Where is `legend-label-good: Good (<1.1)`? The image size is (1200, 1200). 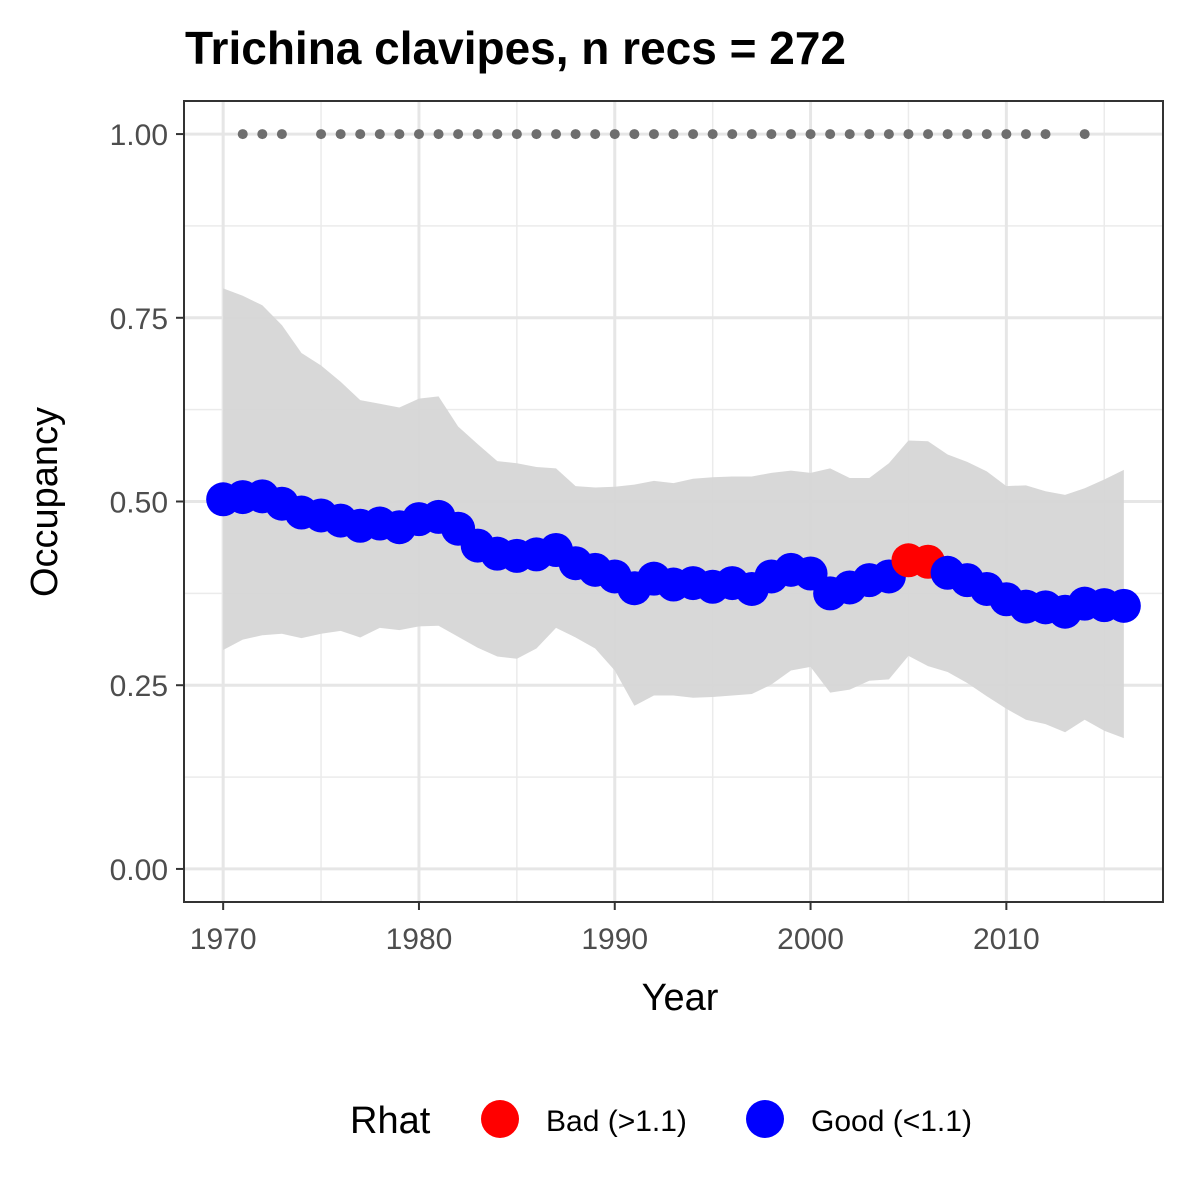
legend-label-good: Good (<1.1) is located at coordinates (891, 1121).